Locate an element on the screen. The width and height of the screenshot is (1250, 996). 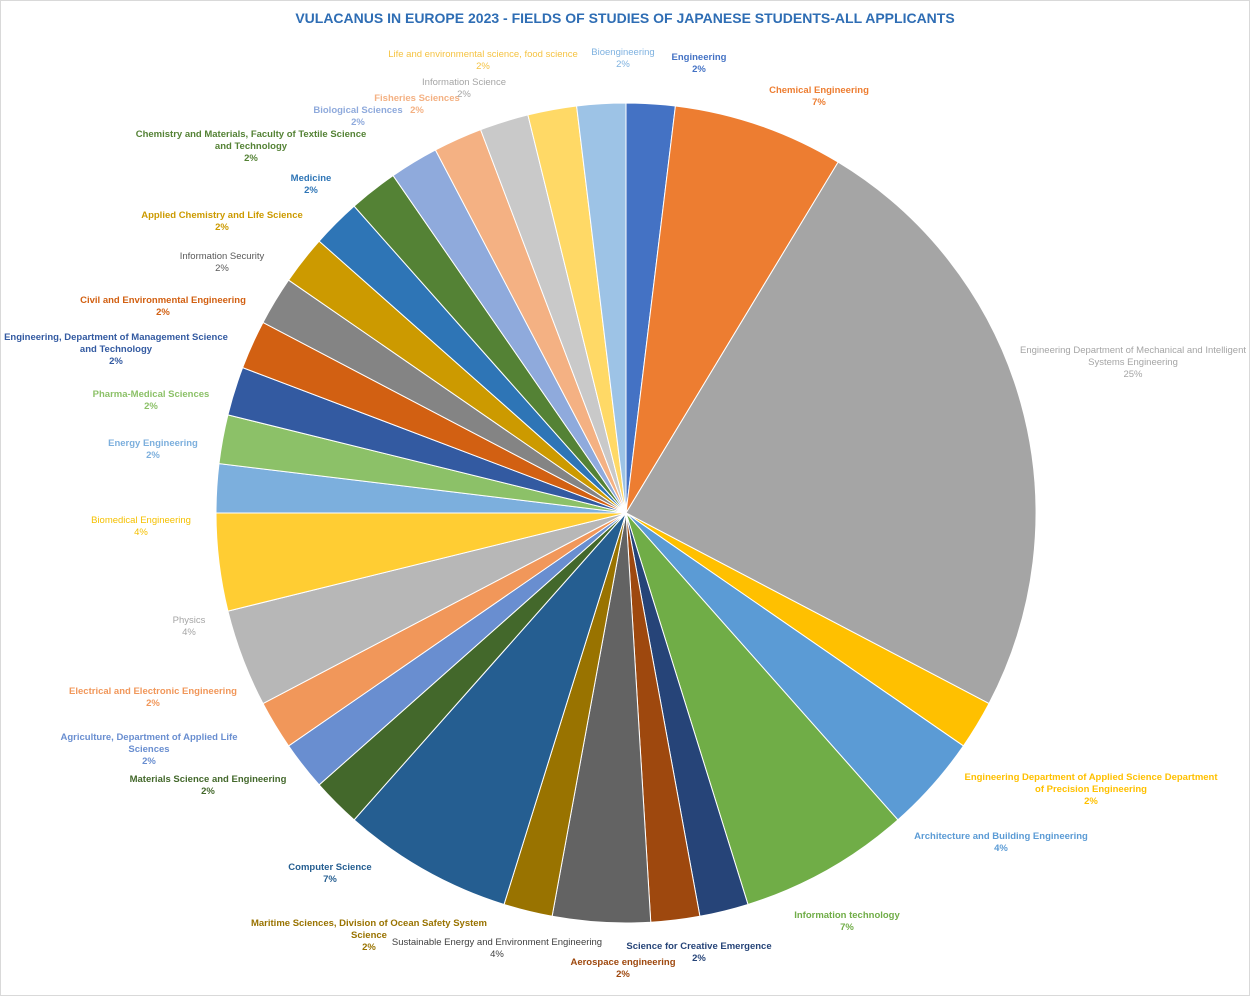
slice-label: Computer Science 7% is located at coordinates (330, 874).